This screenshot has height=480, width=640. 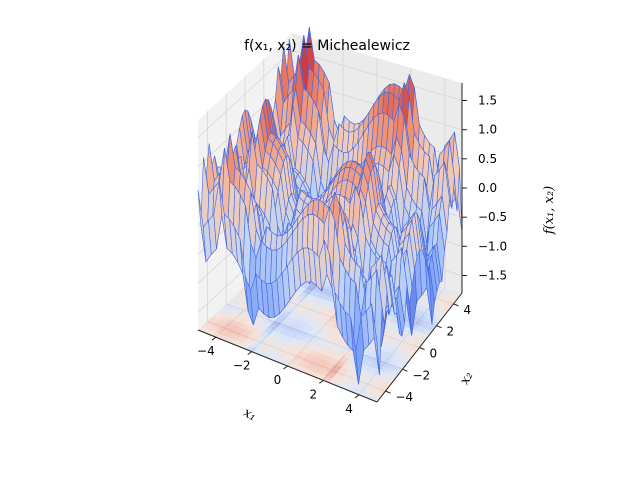 What do you see at coordinates (487, 159) in the screenshot?
I see `z-tick-label: 0.5` at bounding box center [487, 159].